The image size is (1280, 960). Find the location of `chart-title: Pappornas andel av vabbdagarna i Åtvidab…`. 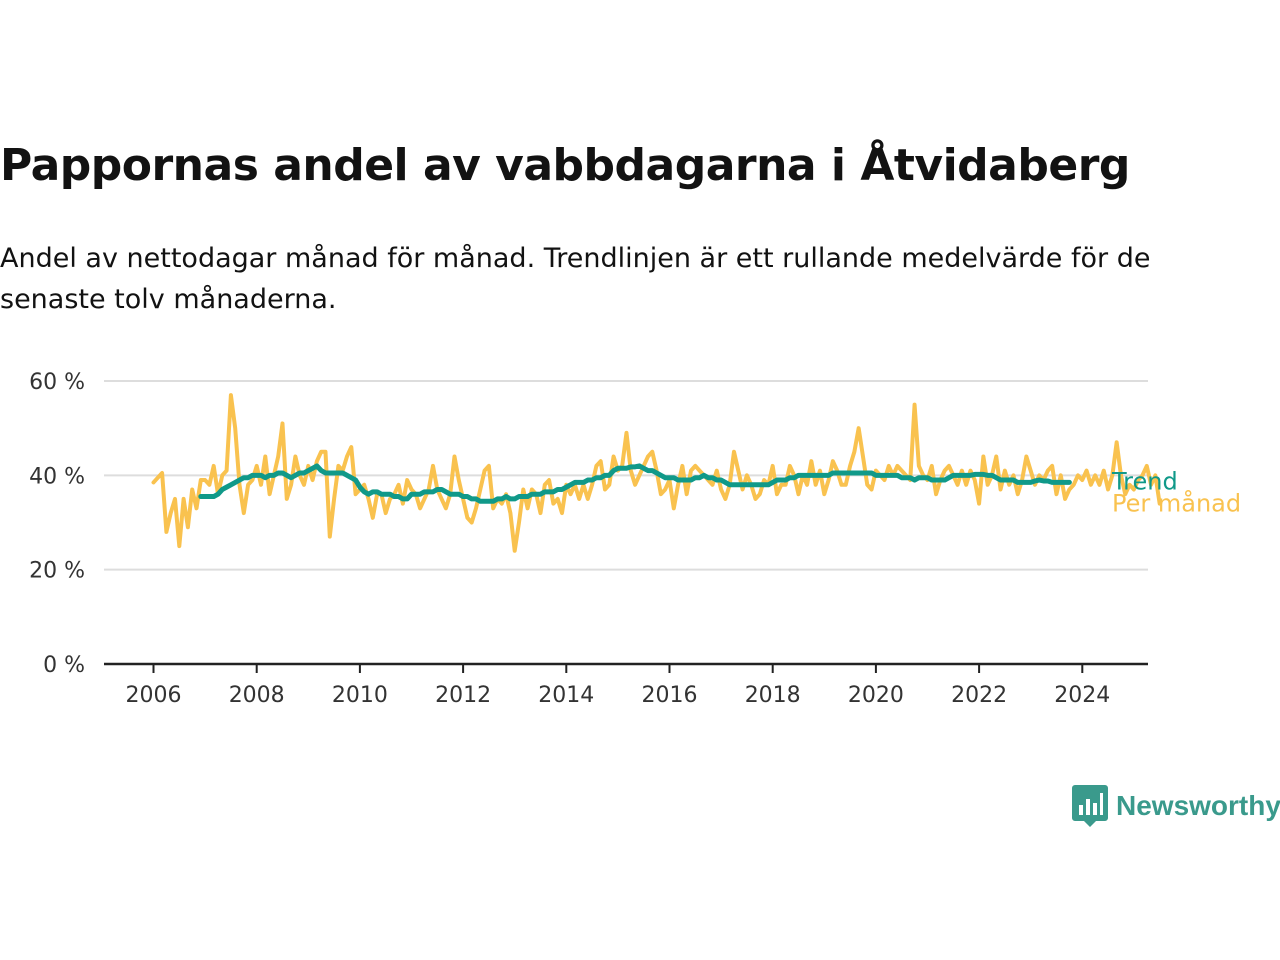

chart-title: Pappornas andel av vabbdagarna i Åtvidab… is located at coordinates (565, 165).